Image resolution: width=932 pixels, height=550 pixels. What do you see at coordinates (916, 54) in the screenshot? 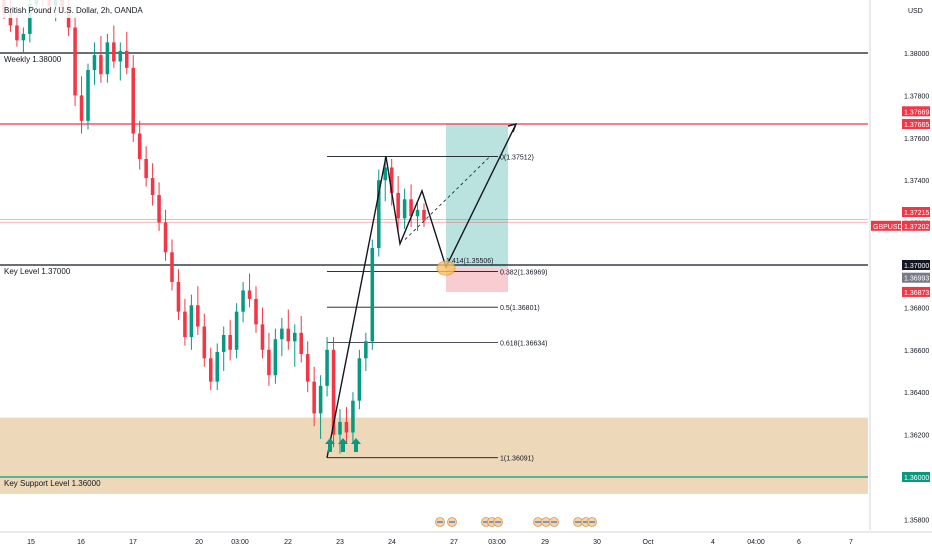
I see `price-tick-label: 1.38000` at bounding box center [916, 54].